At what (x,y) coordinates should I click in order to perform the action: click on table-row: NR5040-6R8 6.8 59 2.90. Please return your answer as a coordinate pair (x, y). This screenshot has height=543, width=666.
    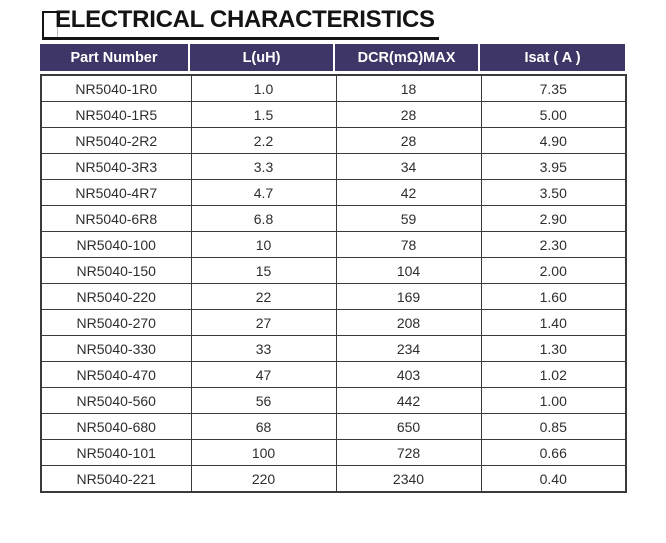
    Looking at the image, I should click on (333, 218).